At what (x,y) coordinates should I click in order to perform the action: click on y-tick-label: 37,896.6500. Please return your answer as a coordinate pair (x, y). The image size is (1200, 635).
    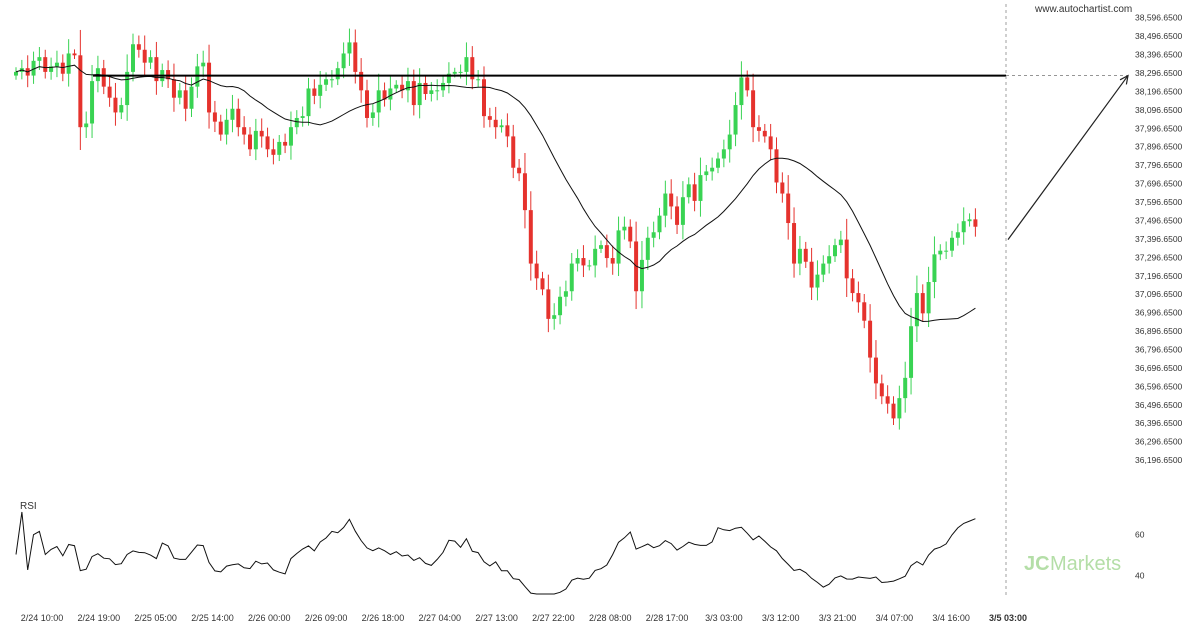
    Looking at the image, I should click on (1159, 147).